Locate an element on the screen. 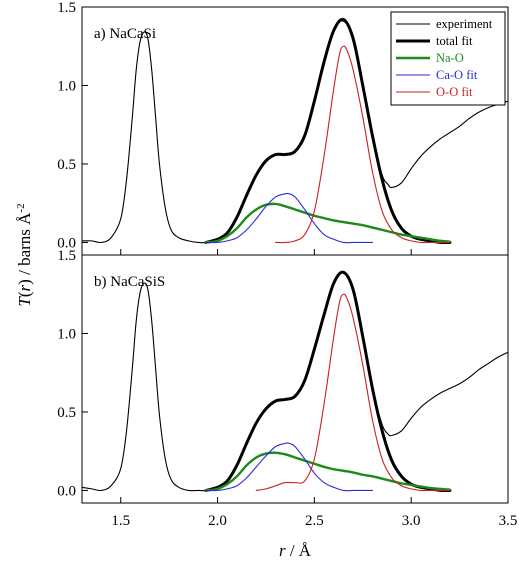 The width and height of the screenshot is (519, 565). legend-label-total-fit: total fit is located at coordinates (454, 41).